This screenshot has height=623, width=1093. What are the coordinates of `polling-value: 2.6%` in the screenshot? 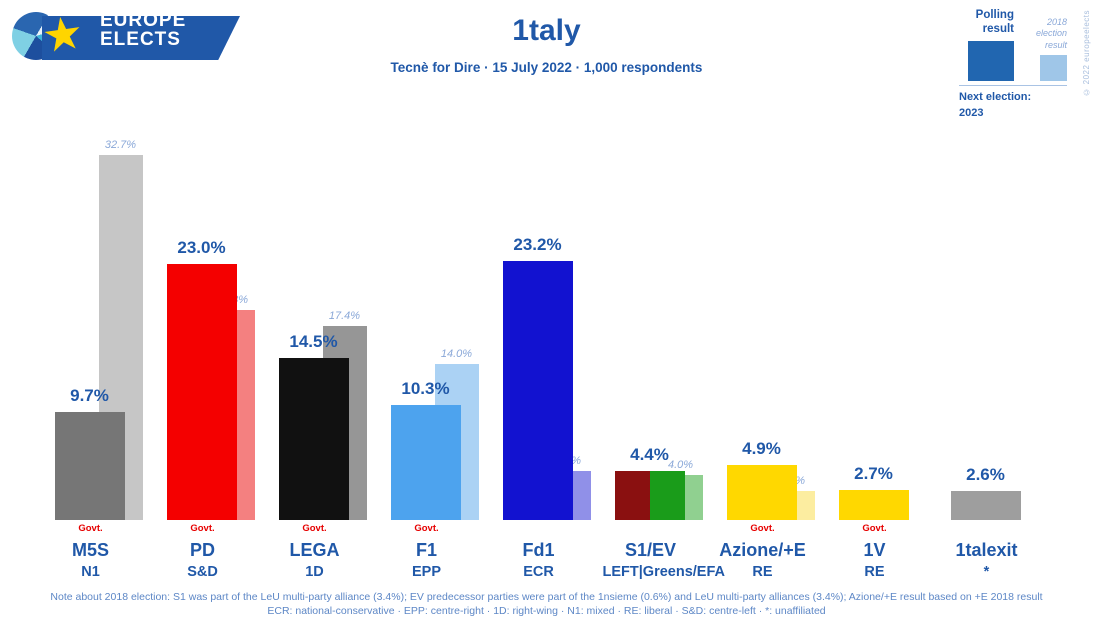 It's located at (985, 475).